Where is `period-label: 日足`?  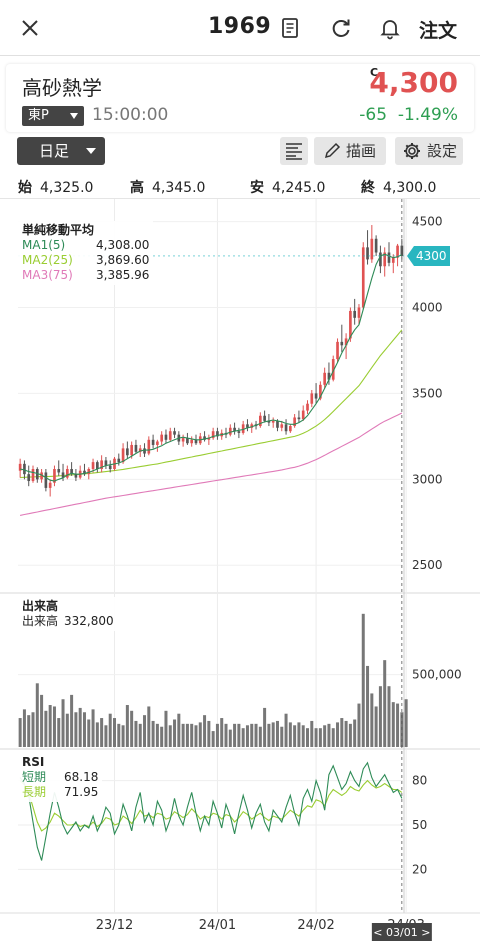 period-label: 日足 is located at coordinates (54, 151).